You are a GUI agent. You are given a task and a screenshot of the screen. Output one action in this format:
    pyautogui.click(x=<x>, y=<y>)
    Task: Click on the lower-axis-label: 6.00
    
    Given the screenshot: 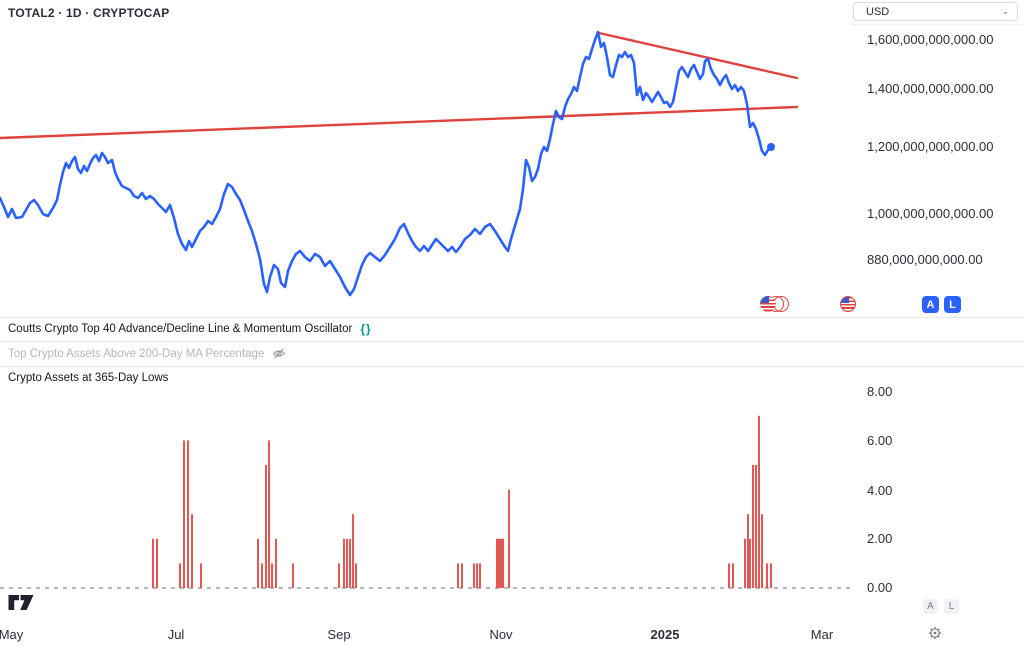 What is the action you would take?
    pyautogui.click(x=880, y=440)
    